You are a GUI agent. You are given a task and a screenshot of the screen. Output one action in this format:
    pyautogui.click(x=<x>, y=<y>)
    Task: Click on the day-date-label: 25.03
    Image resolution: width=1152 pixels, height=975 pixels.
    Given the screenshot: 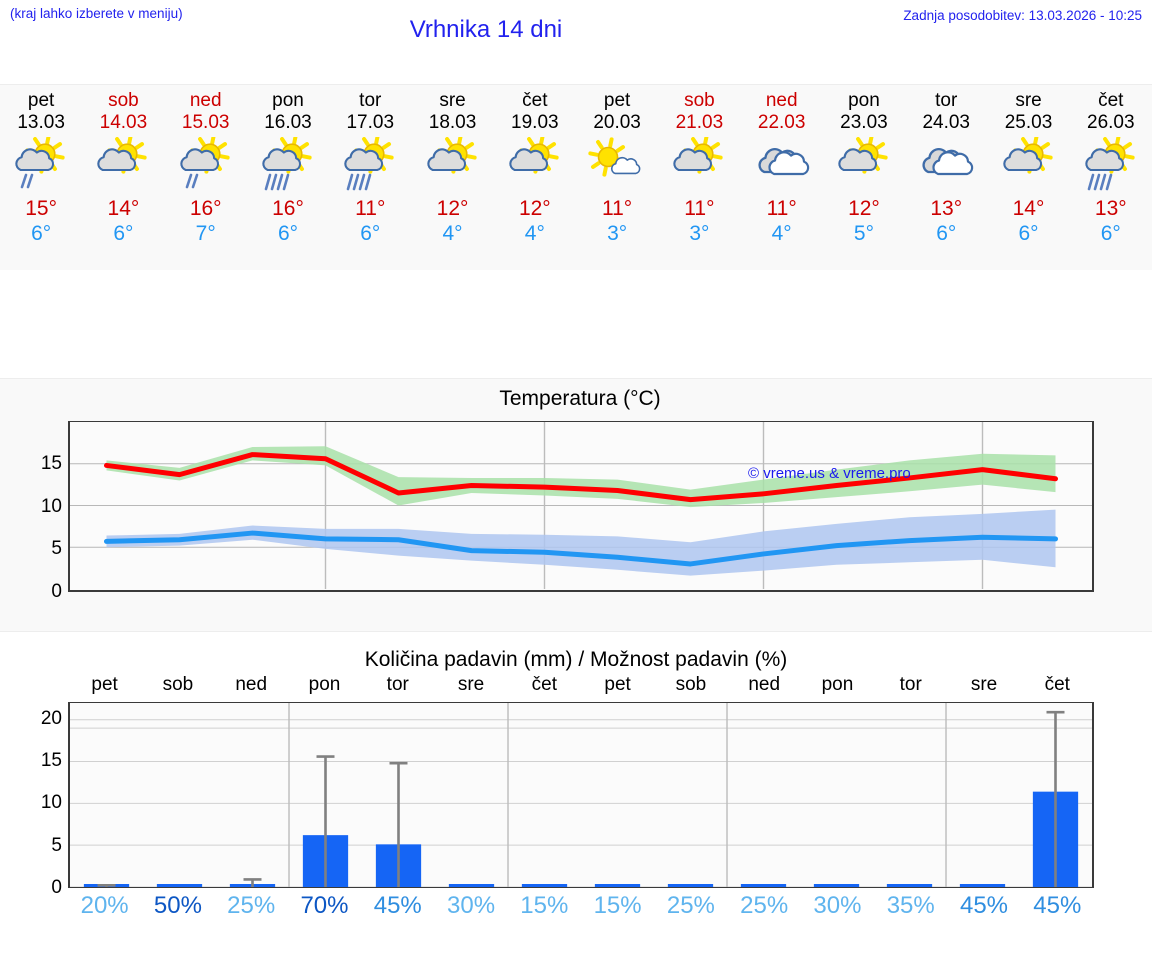 What is the action you would take?
    pyautogui.click(x=1028, y=122)
    